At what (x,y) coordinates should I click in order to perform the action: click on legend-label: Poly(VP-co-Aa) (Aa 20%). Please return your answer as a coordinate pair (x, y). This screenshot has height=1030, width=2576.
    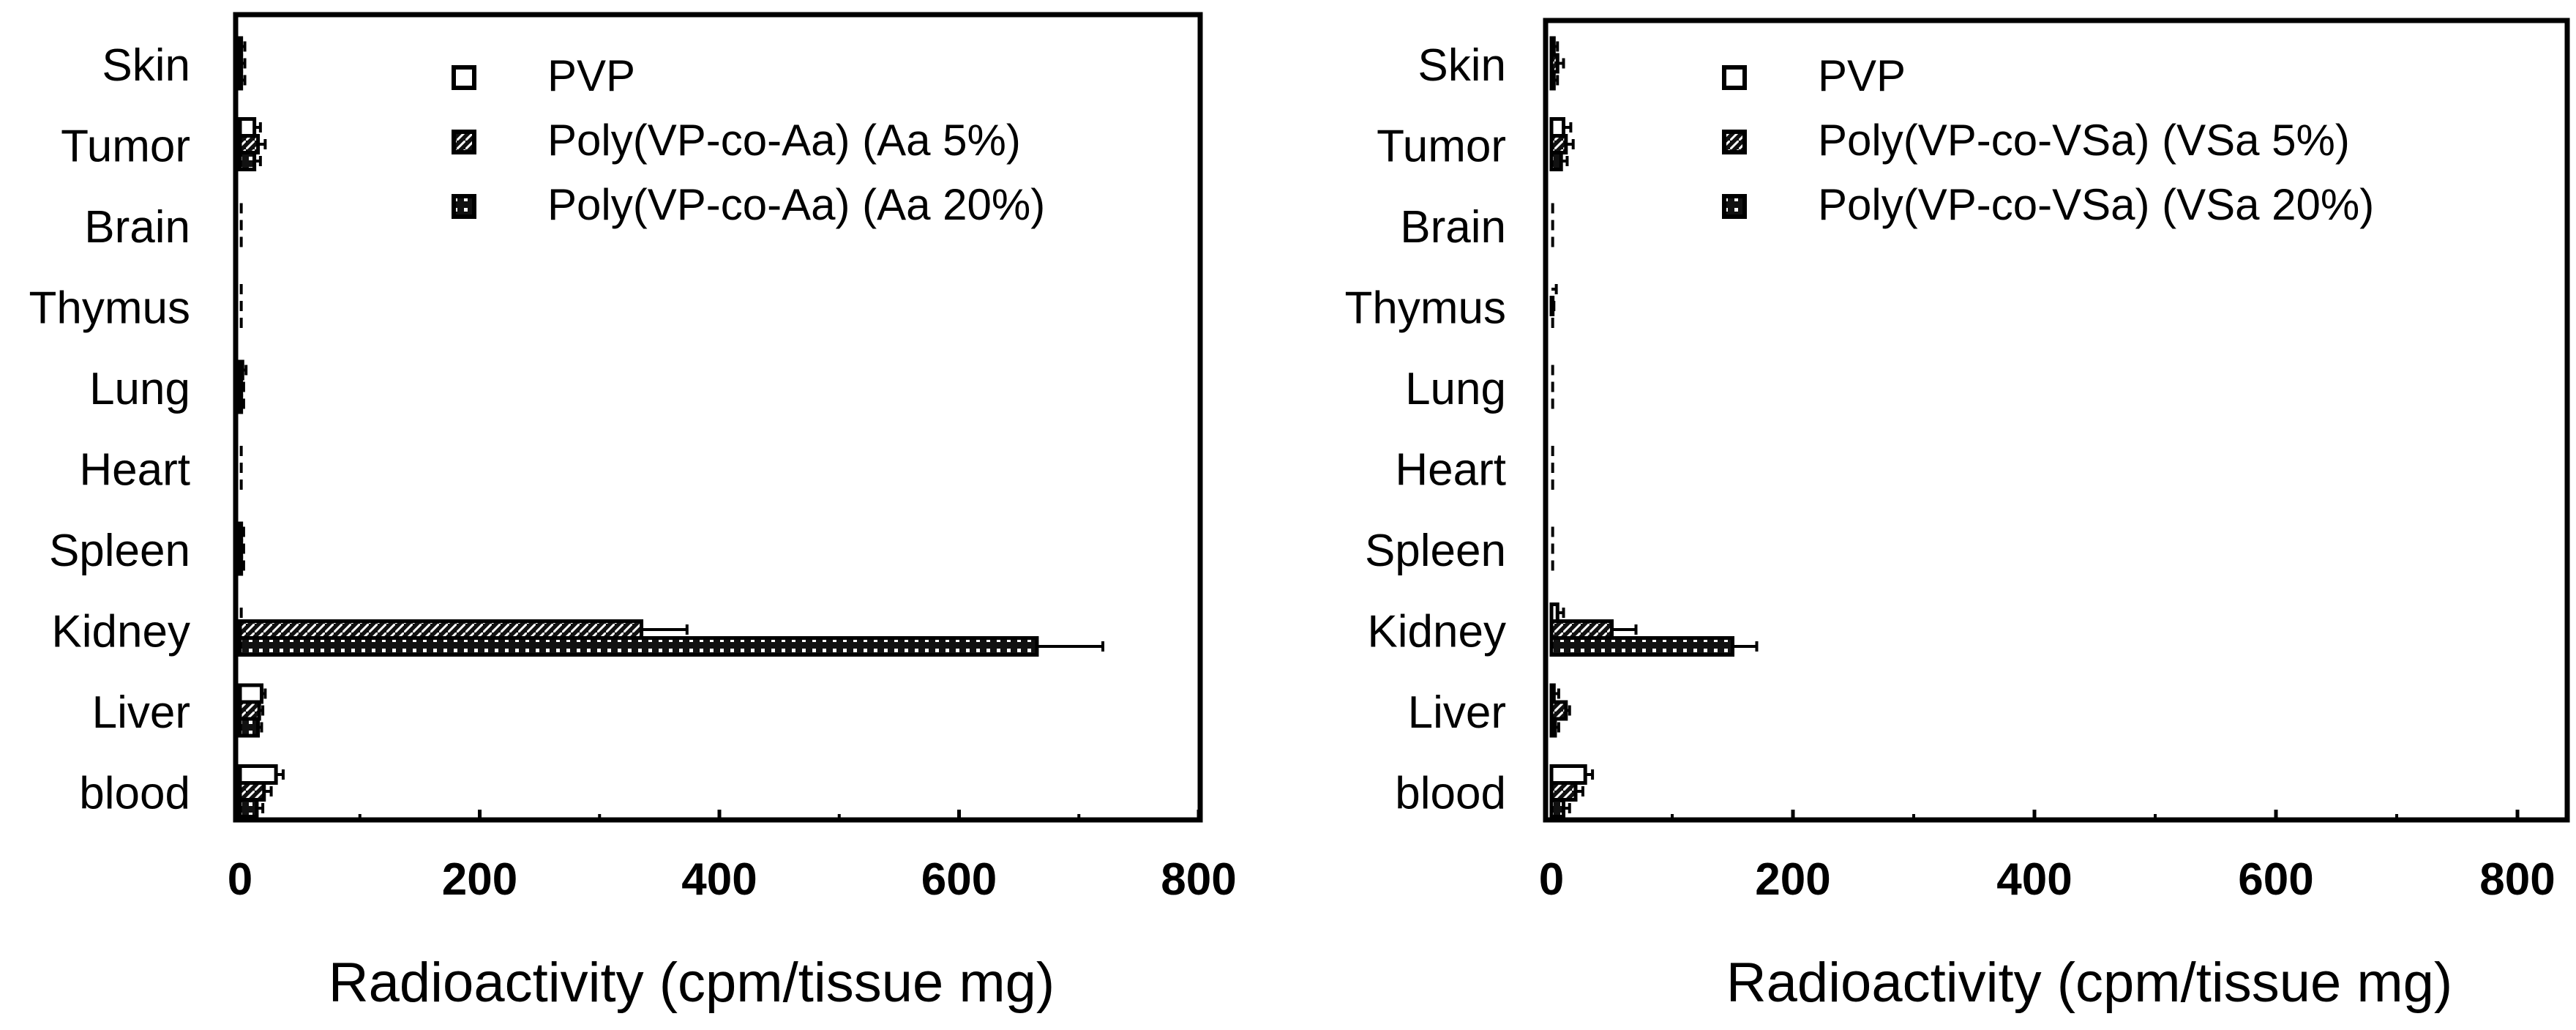
    Looking at the image, I should click on (796, 204).